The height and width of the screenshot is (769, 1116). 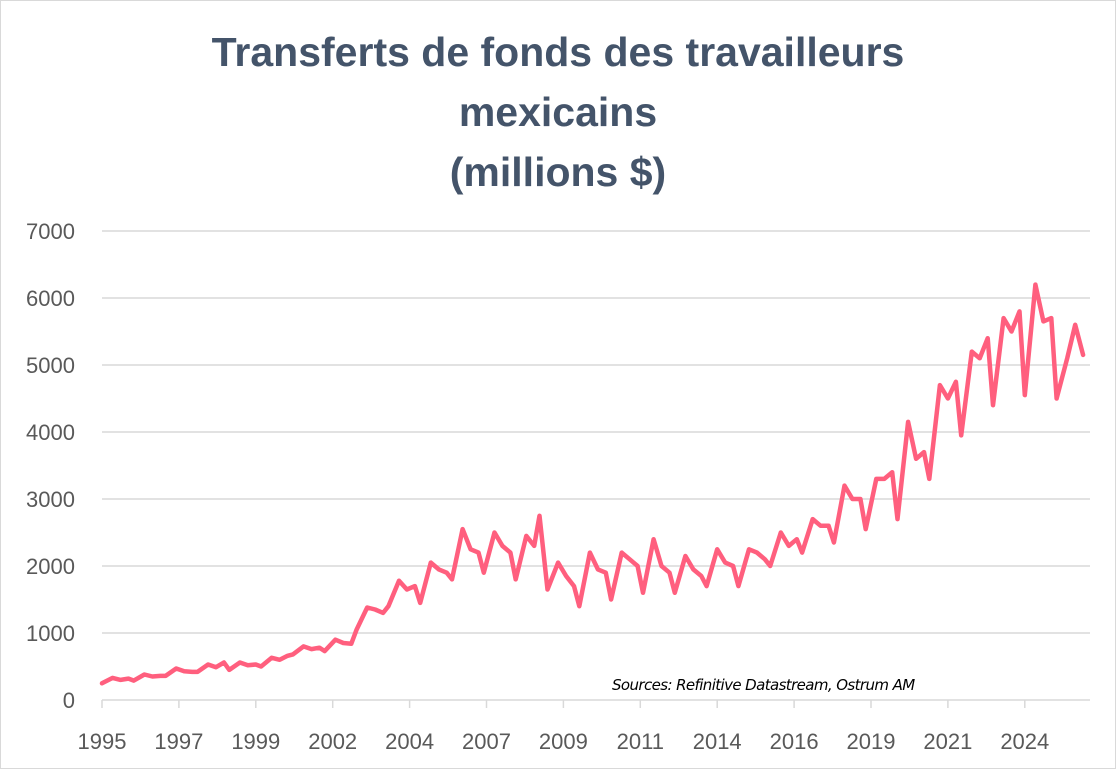 I want to click on y-tick-label: 1000, so click(x=50, y=633).